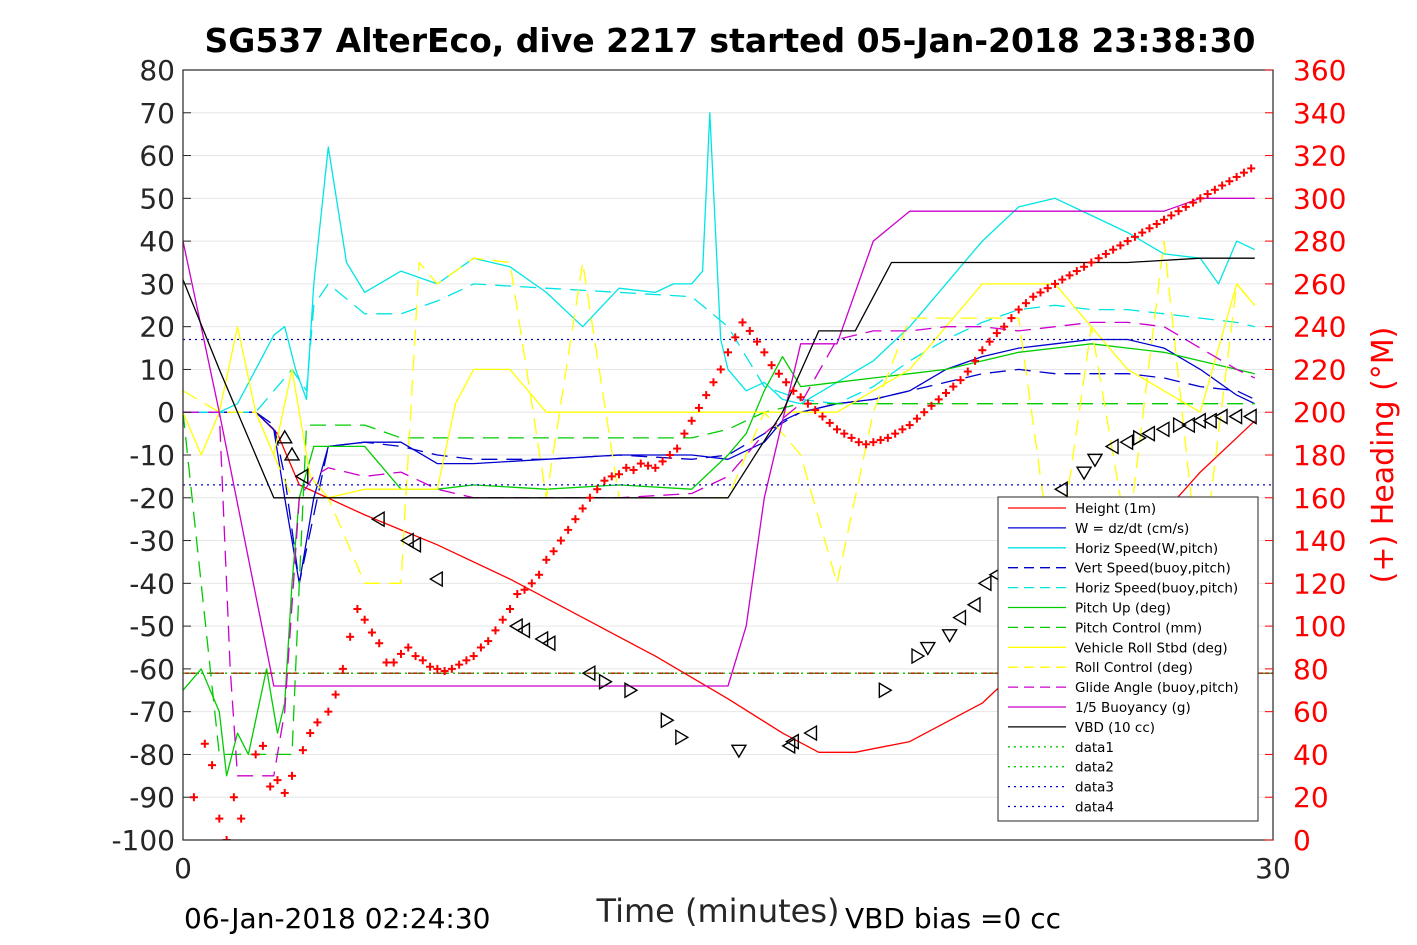 The width and height of the screenshot is (1417, 945). I want to click on y-tick-label: 50, so click(157, 198).